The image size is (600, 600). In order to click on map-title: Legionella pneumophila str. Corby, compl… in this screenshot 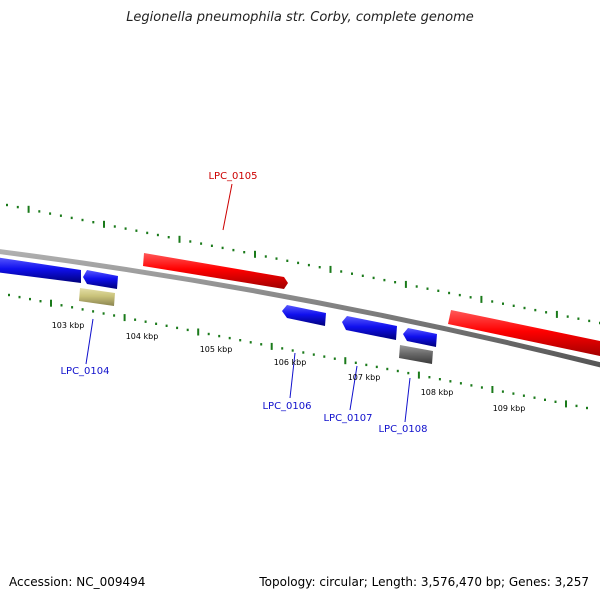, I will do `click(300, 17)`.